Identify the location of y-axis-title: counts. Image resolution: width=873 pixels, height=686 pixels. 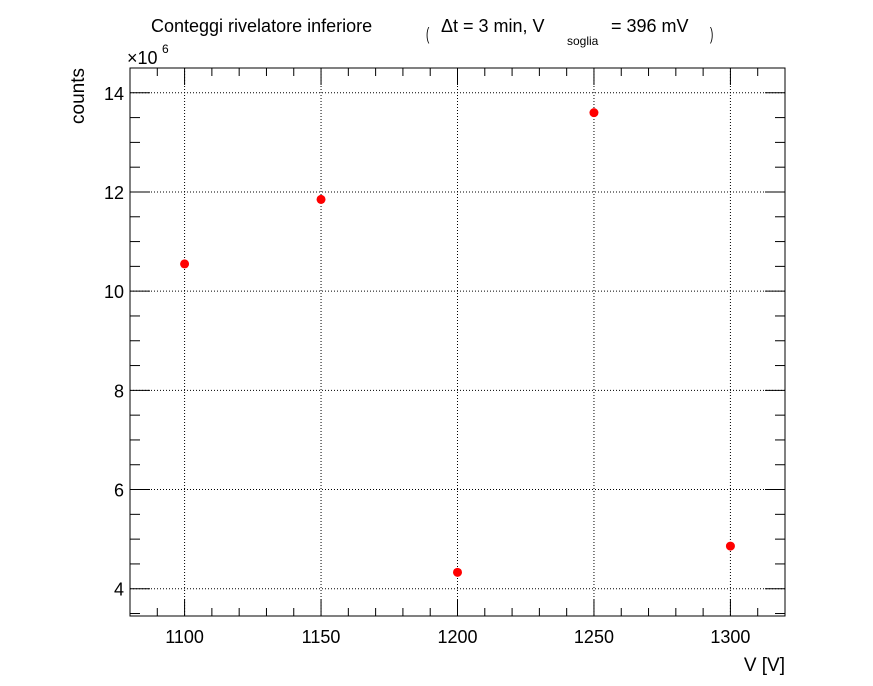
(78, 96).